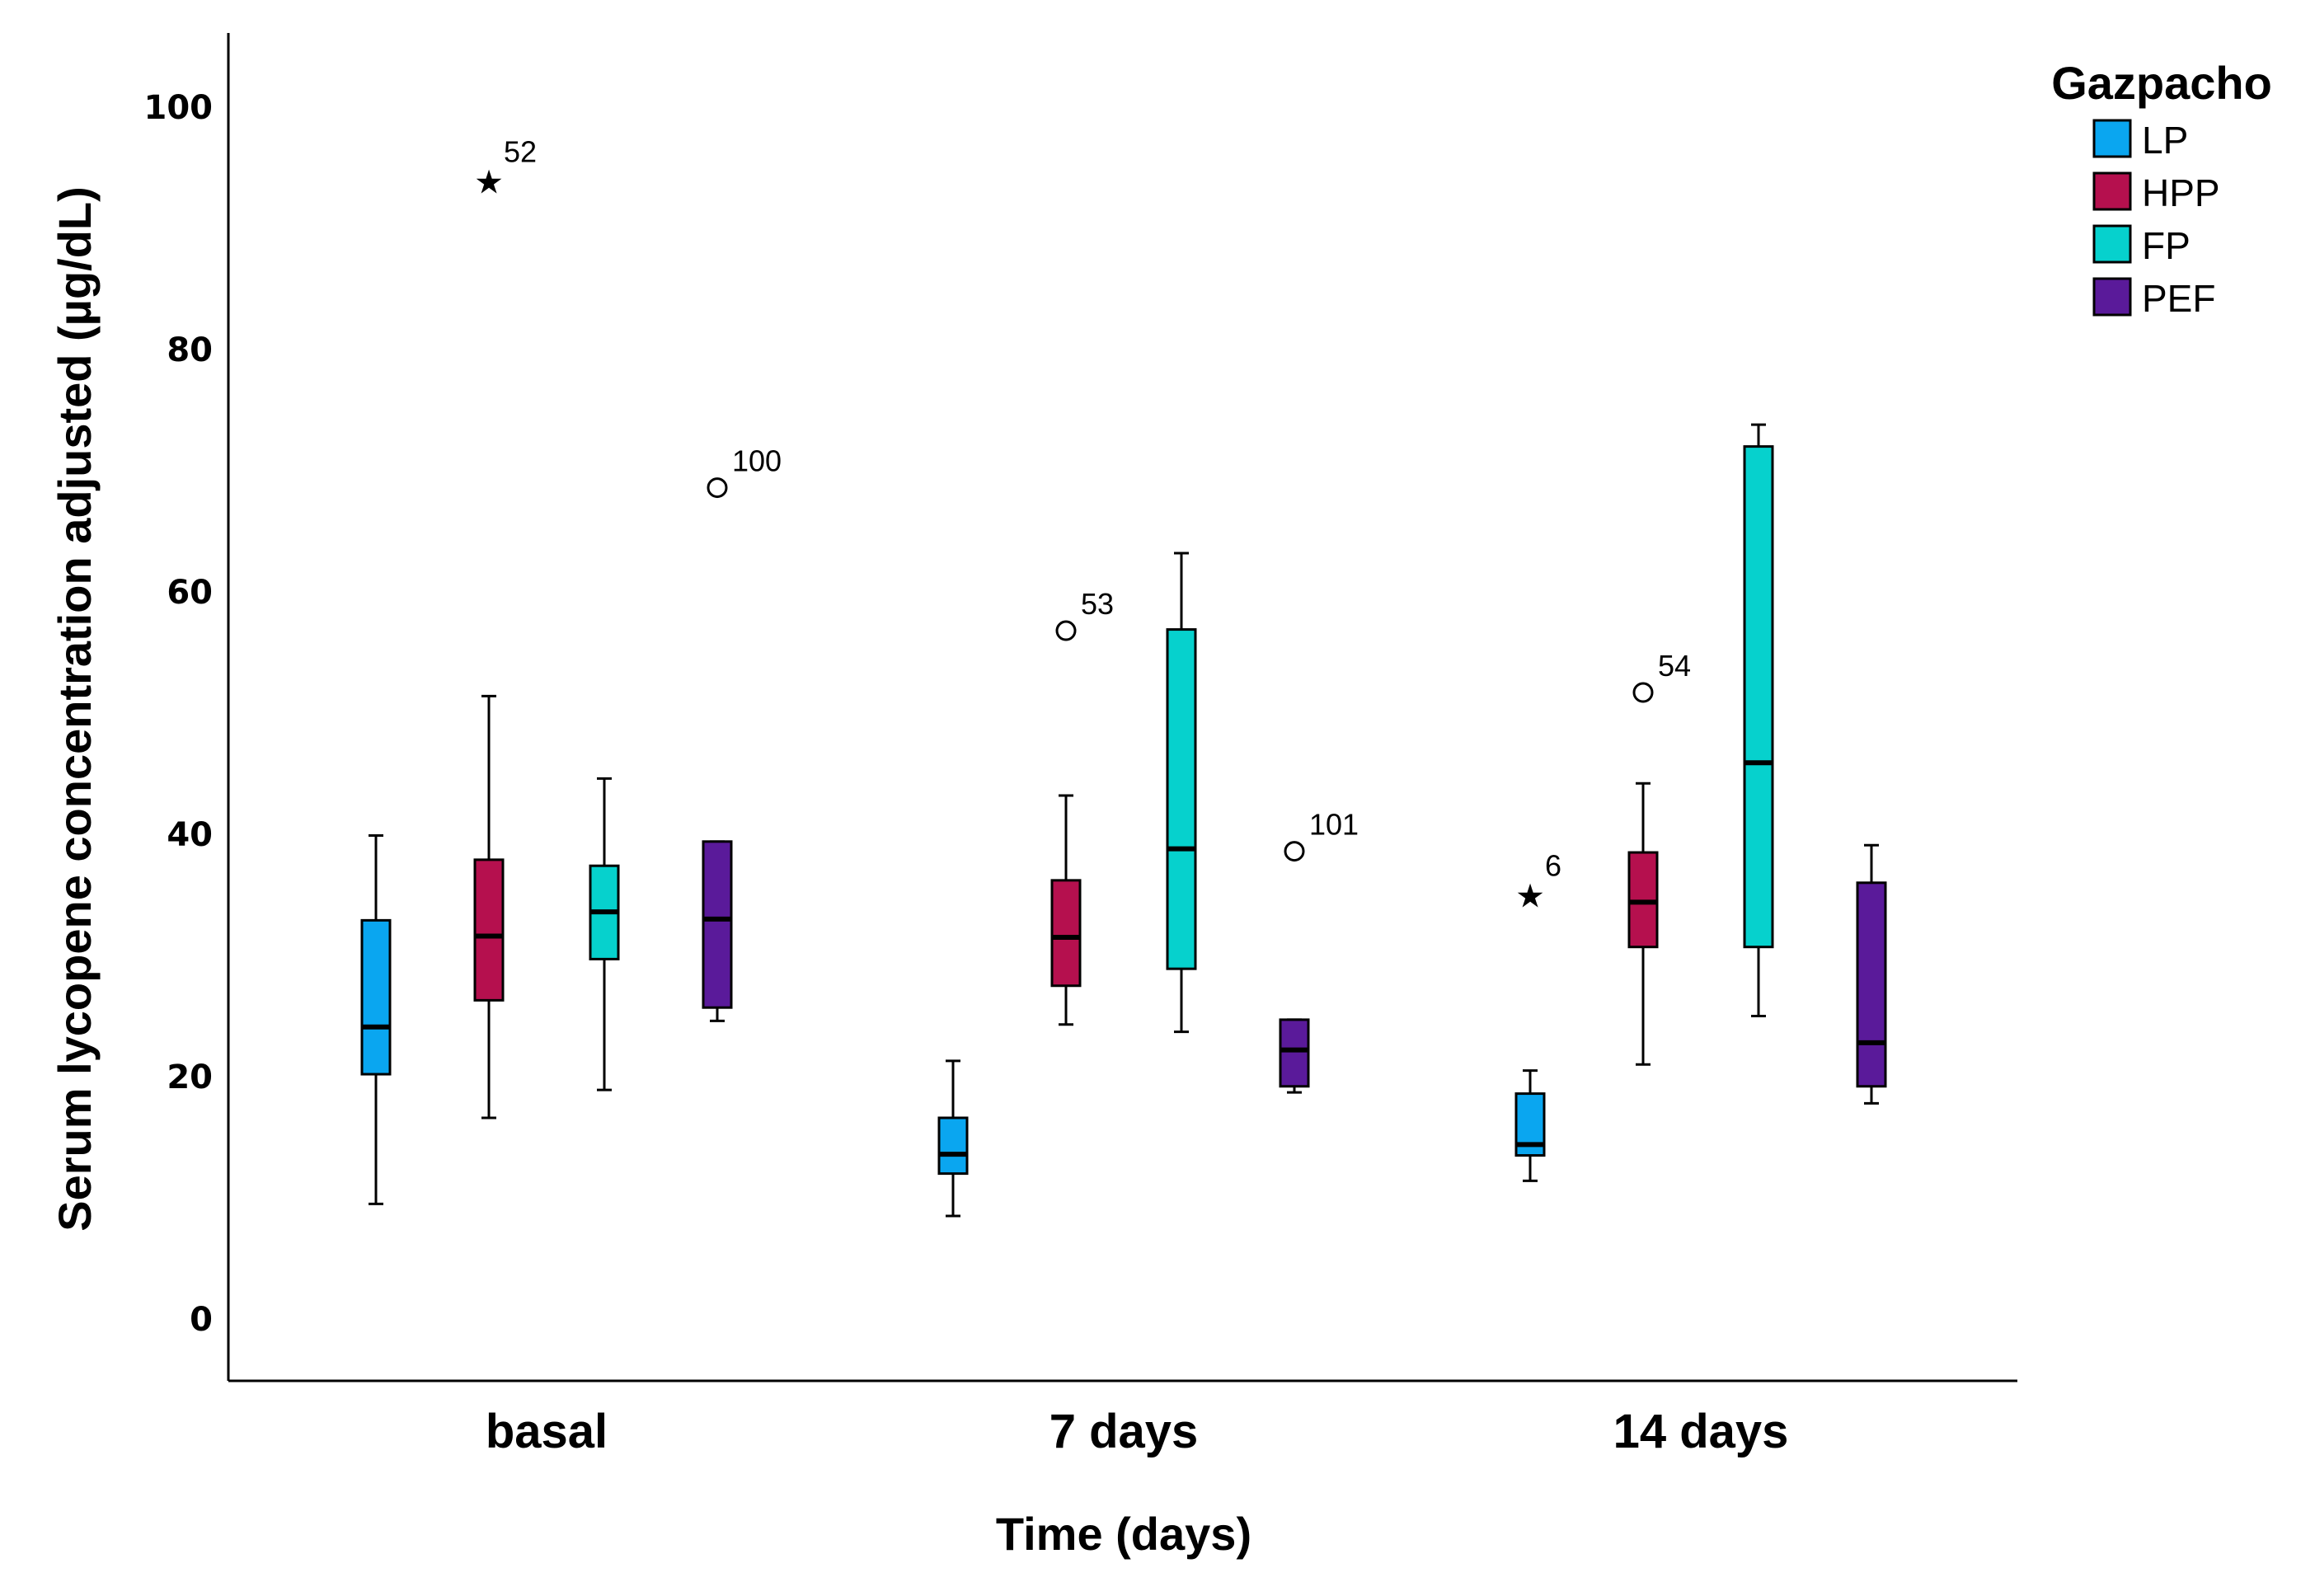 The width and height of the screenshot is (2315, 1596). I want to click on y-tick-label: 20, so click(190, 1077).